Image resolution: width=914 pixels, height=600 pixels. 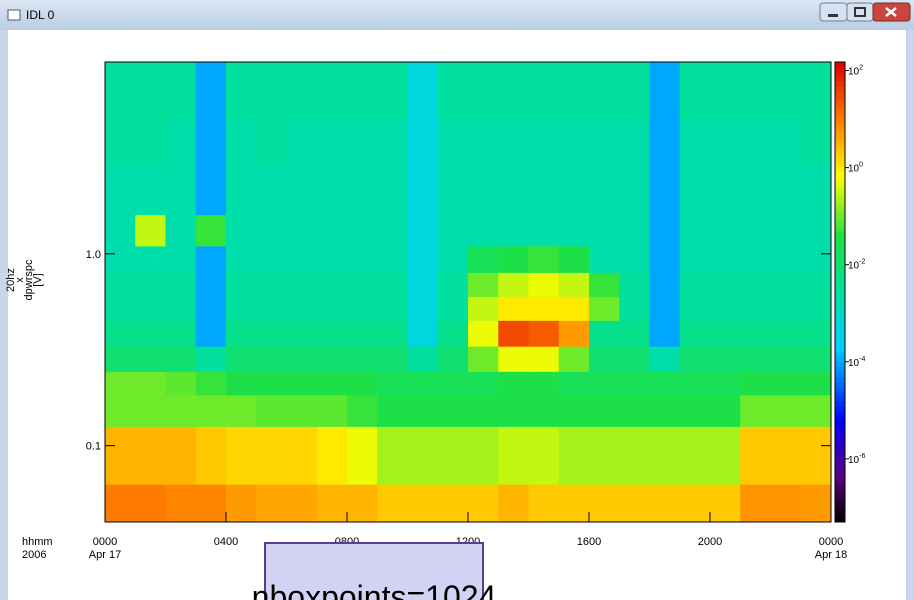 I want to click on close-icon, so click(x=891, y=12).